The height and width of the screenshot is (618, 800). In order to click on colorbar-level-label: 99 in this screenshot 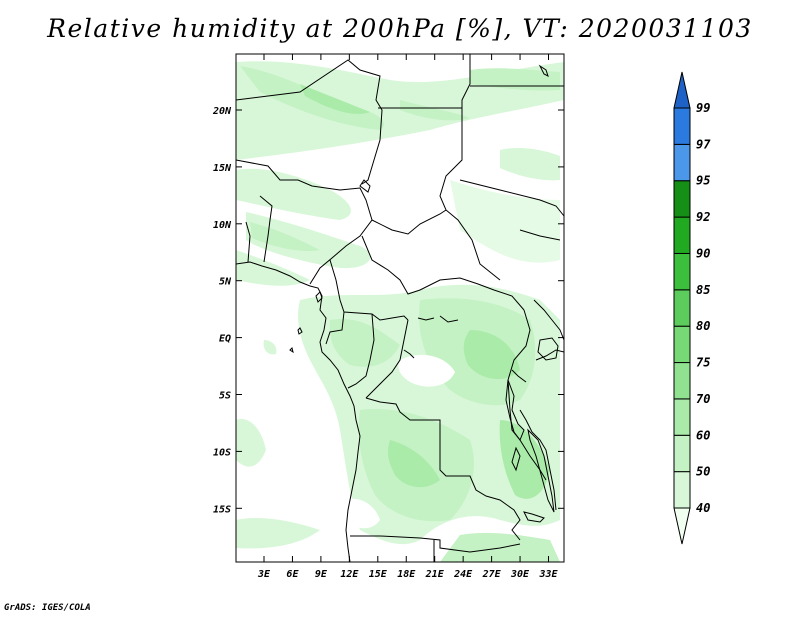, I will do `click(703, 108)`.